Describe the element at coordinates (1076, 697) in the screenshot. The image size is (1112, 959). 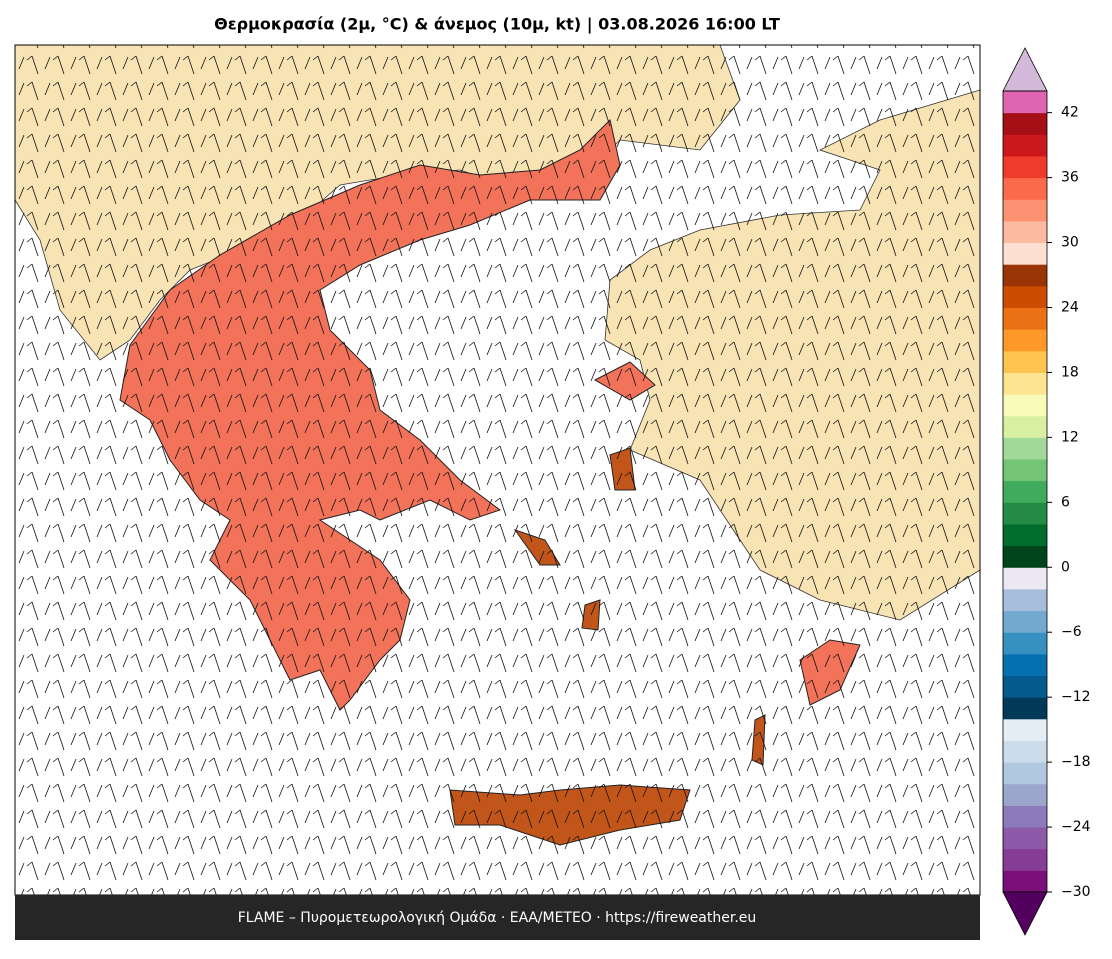
I see `colorbar-tick-label: −12` at that location.